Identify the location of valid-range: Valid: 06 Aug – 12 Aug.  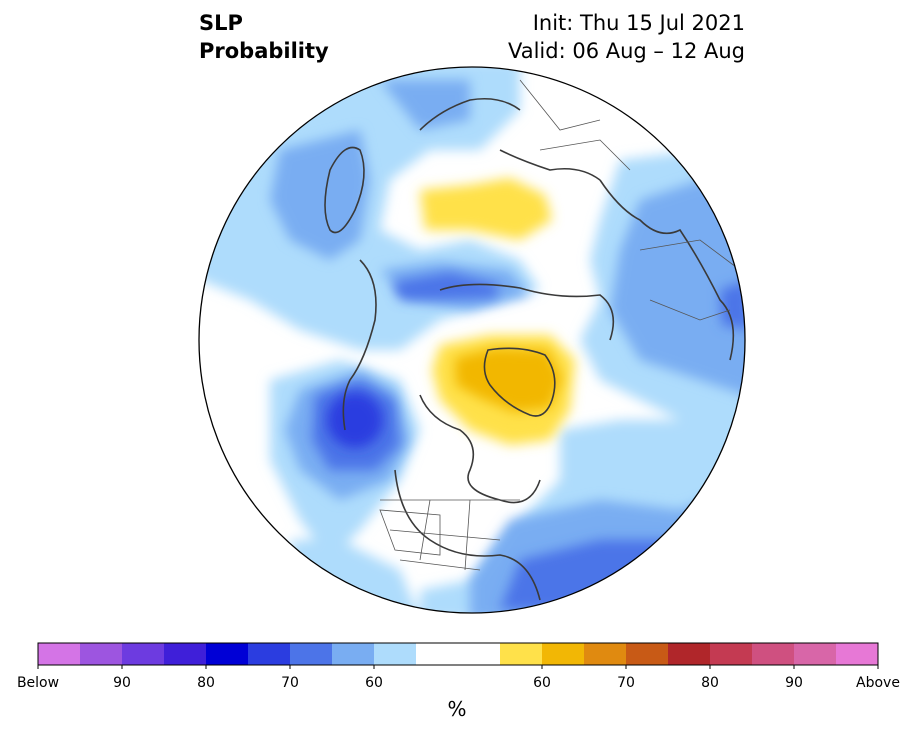
(626, 51).